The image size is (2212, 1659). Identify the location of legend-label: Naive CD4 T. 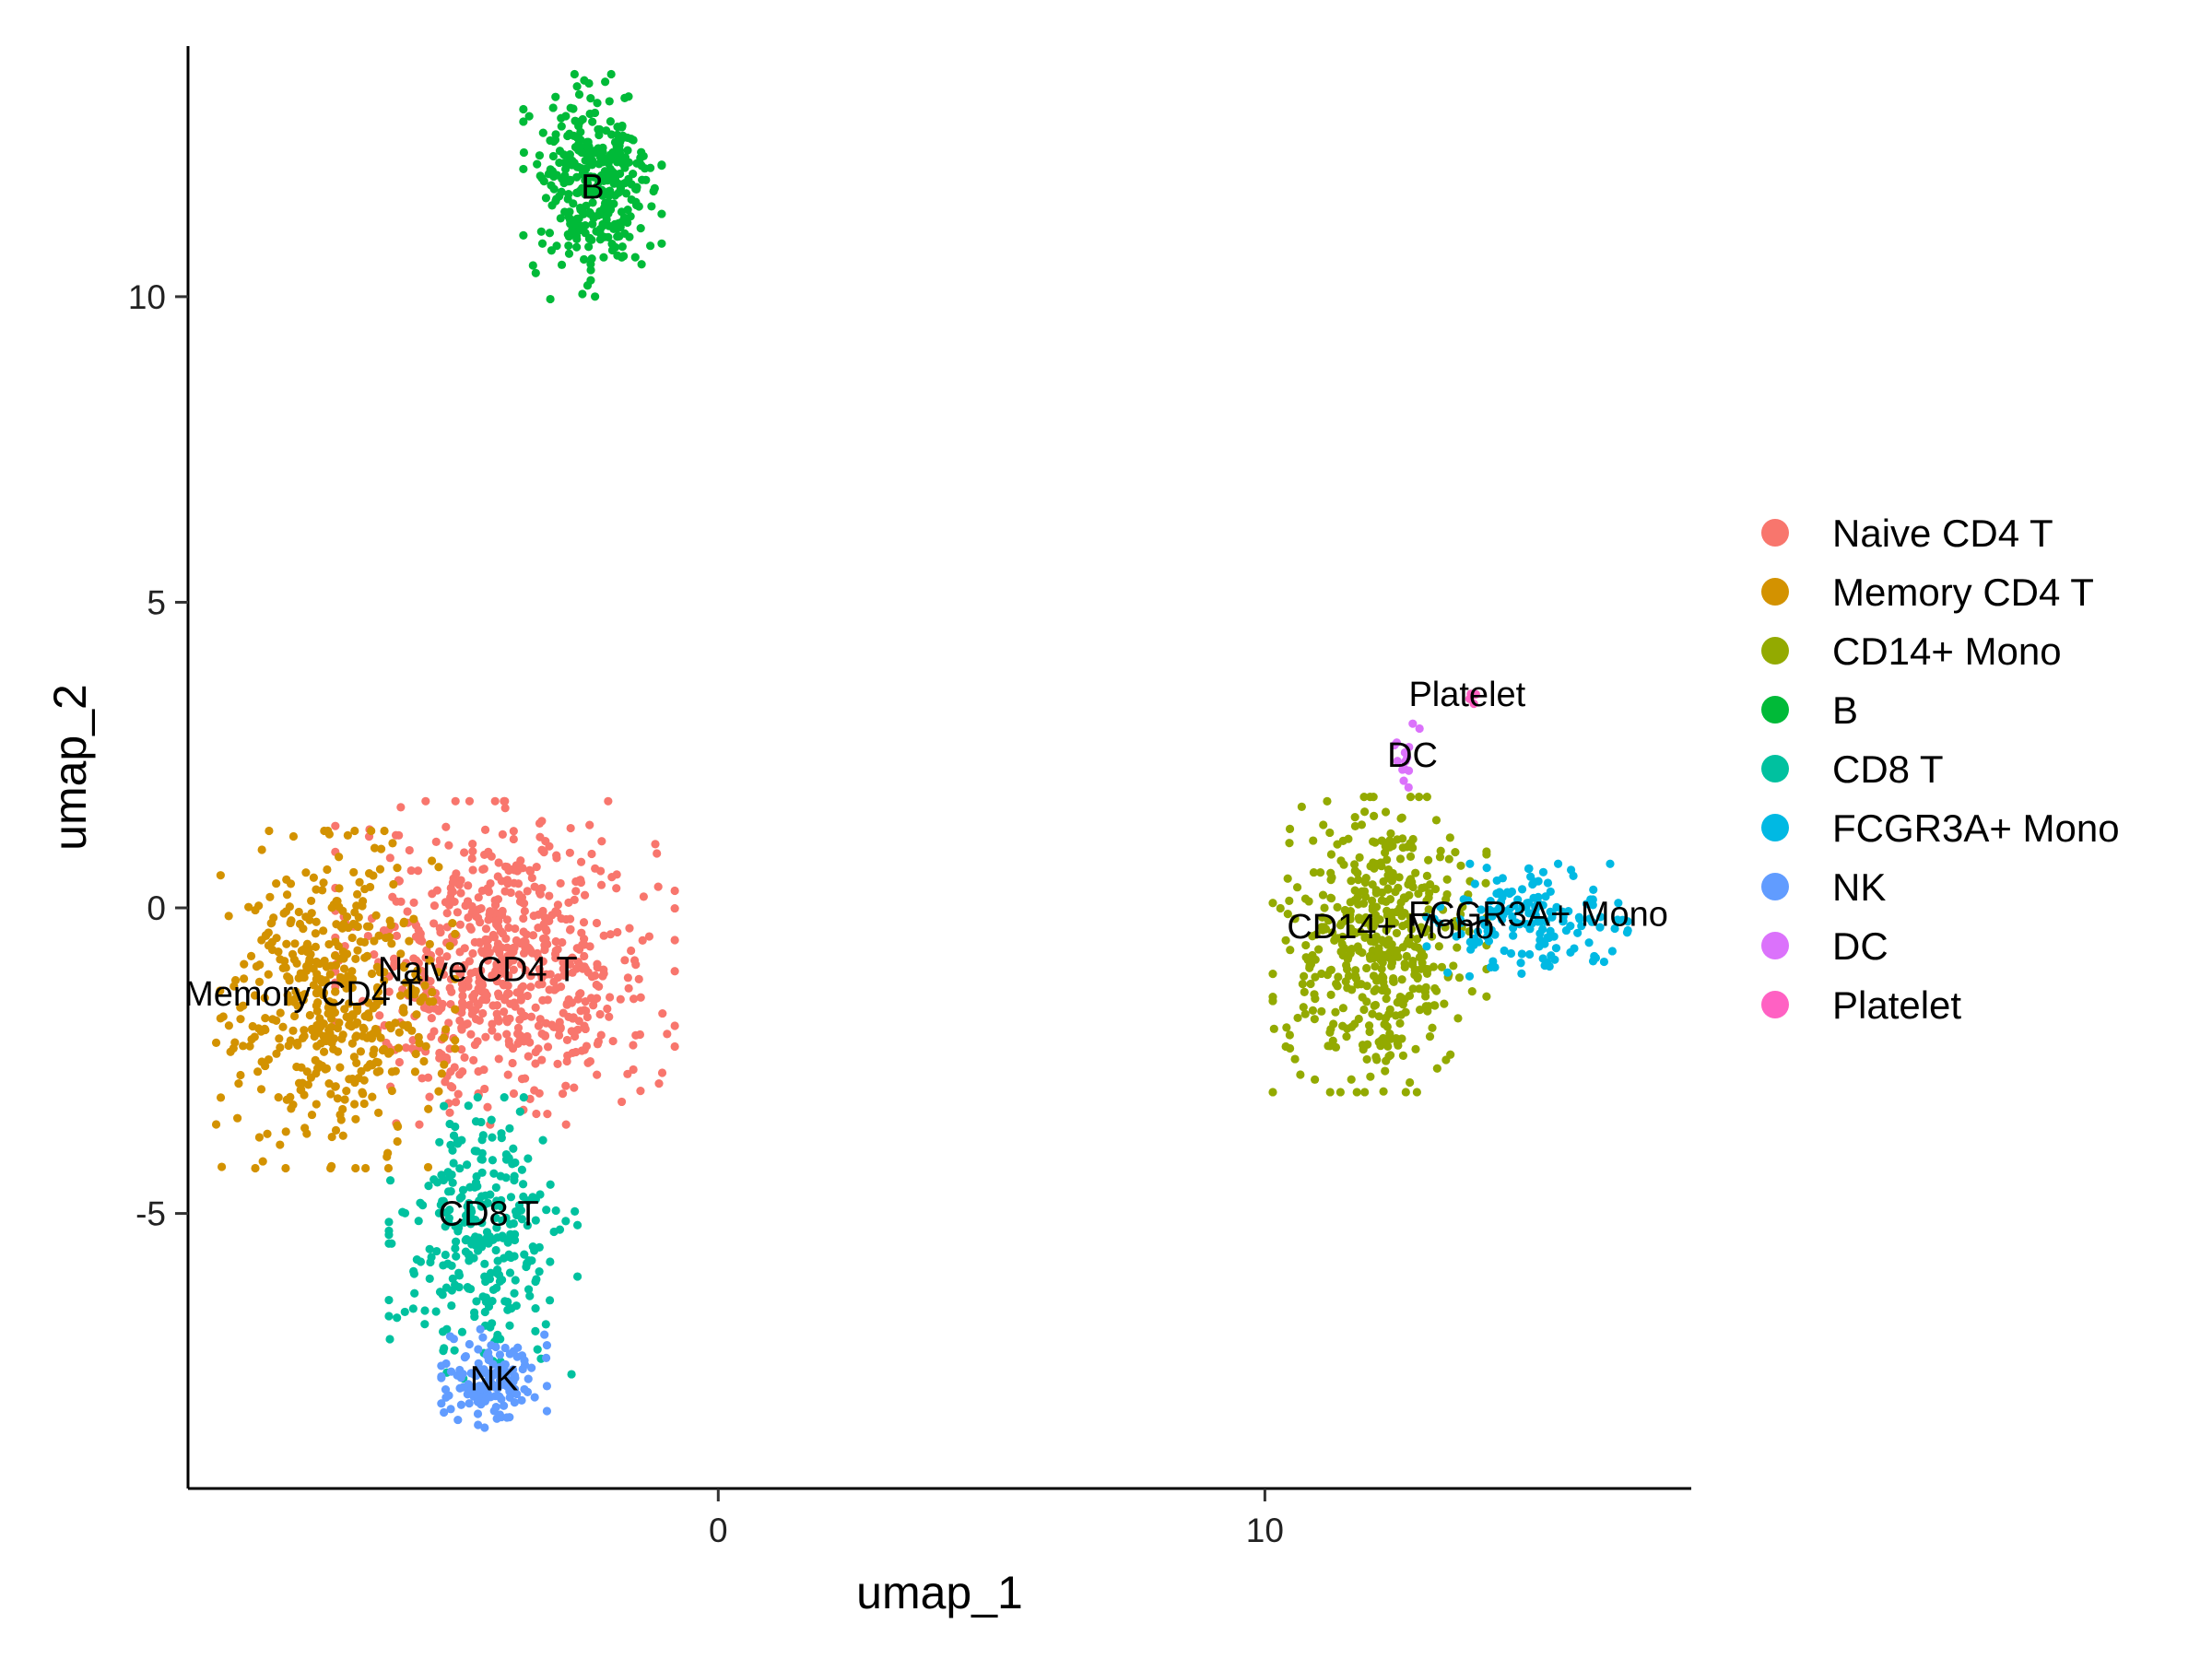
(1942, 533).